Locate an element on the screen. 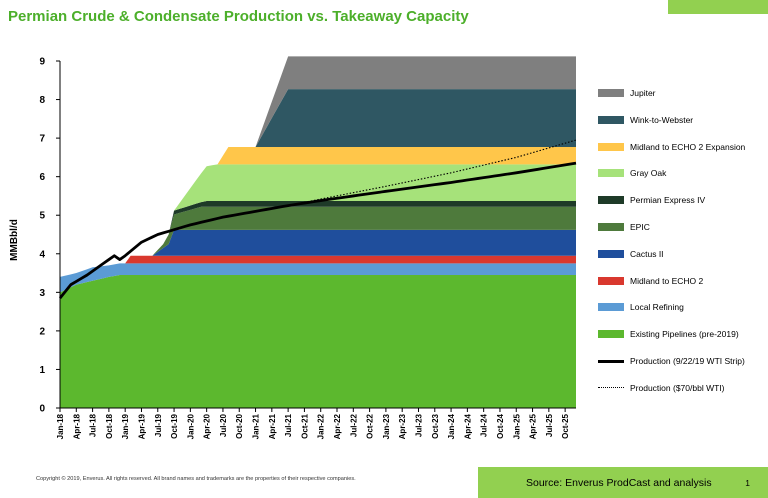  legend-label: Existing Pipelines (pre-2019) is located at coordinates (684, 334).